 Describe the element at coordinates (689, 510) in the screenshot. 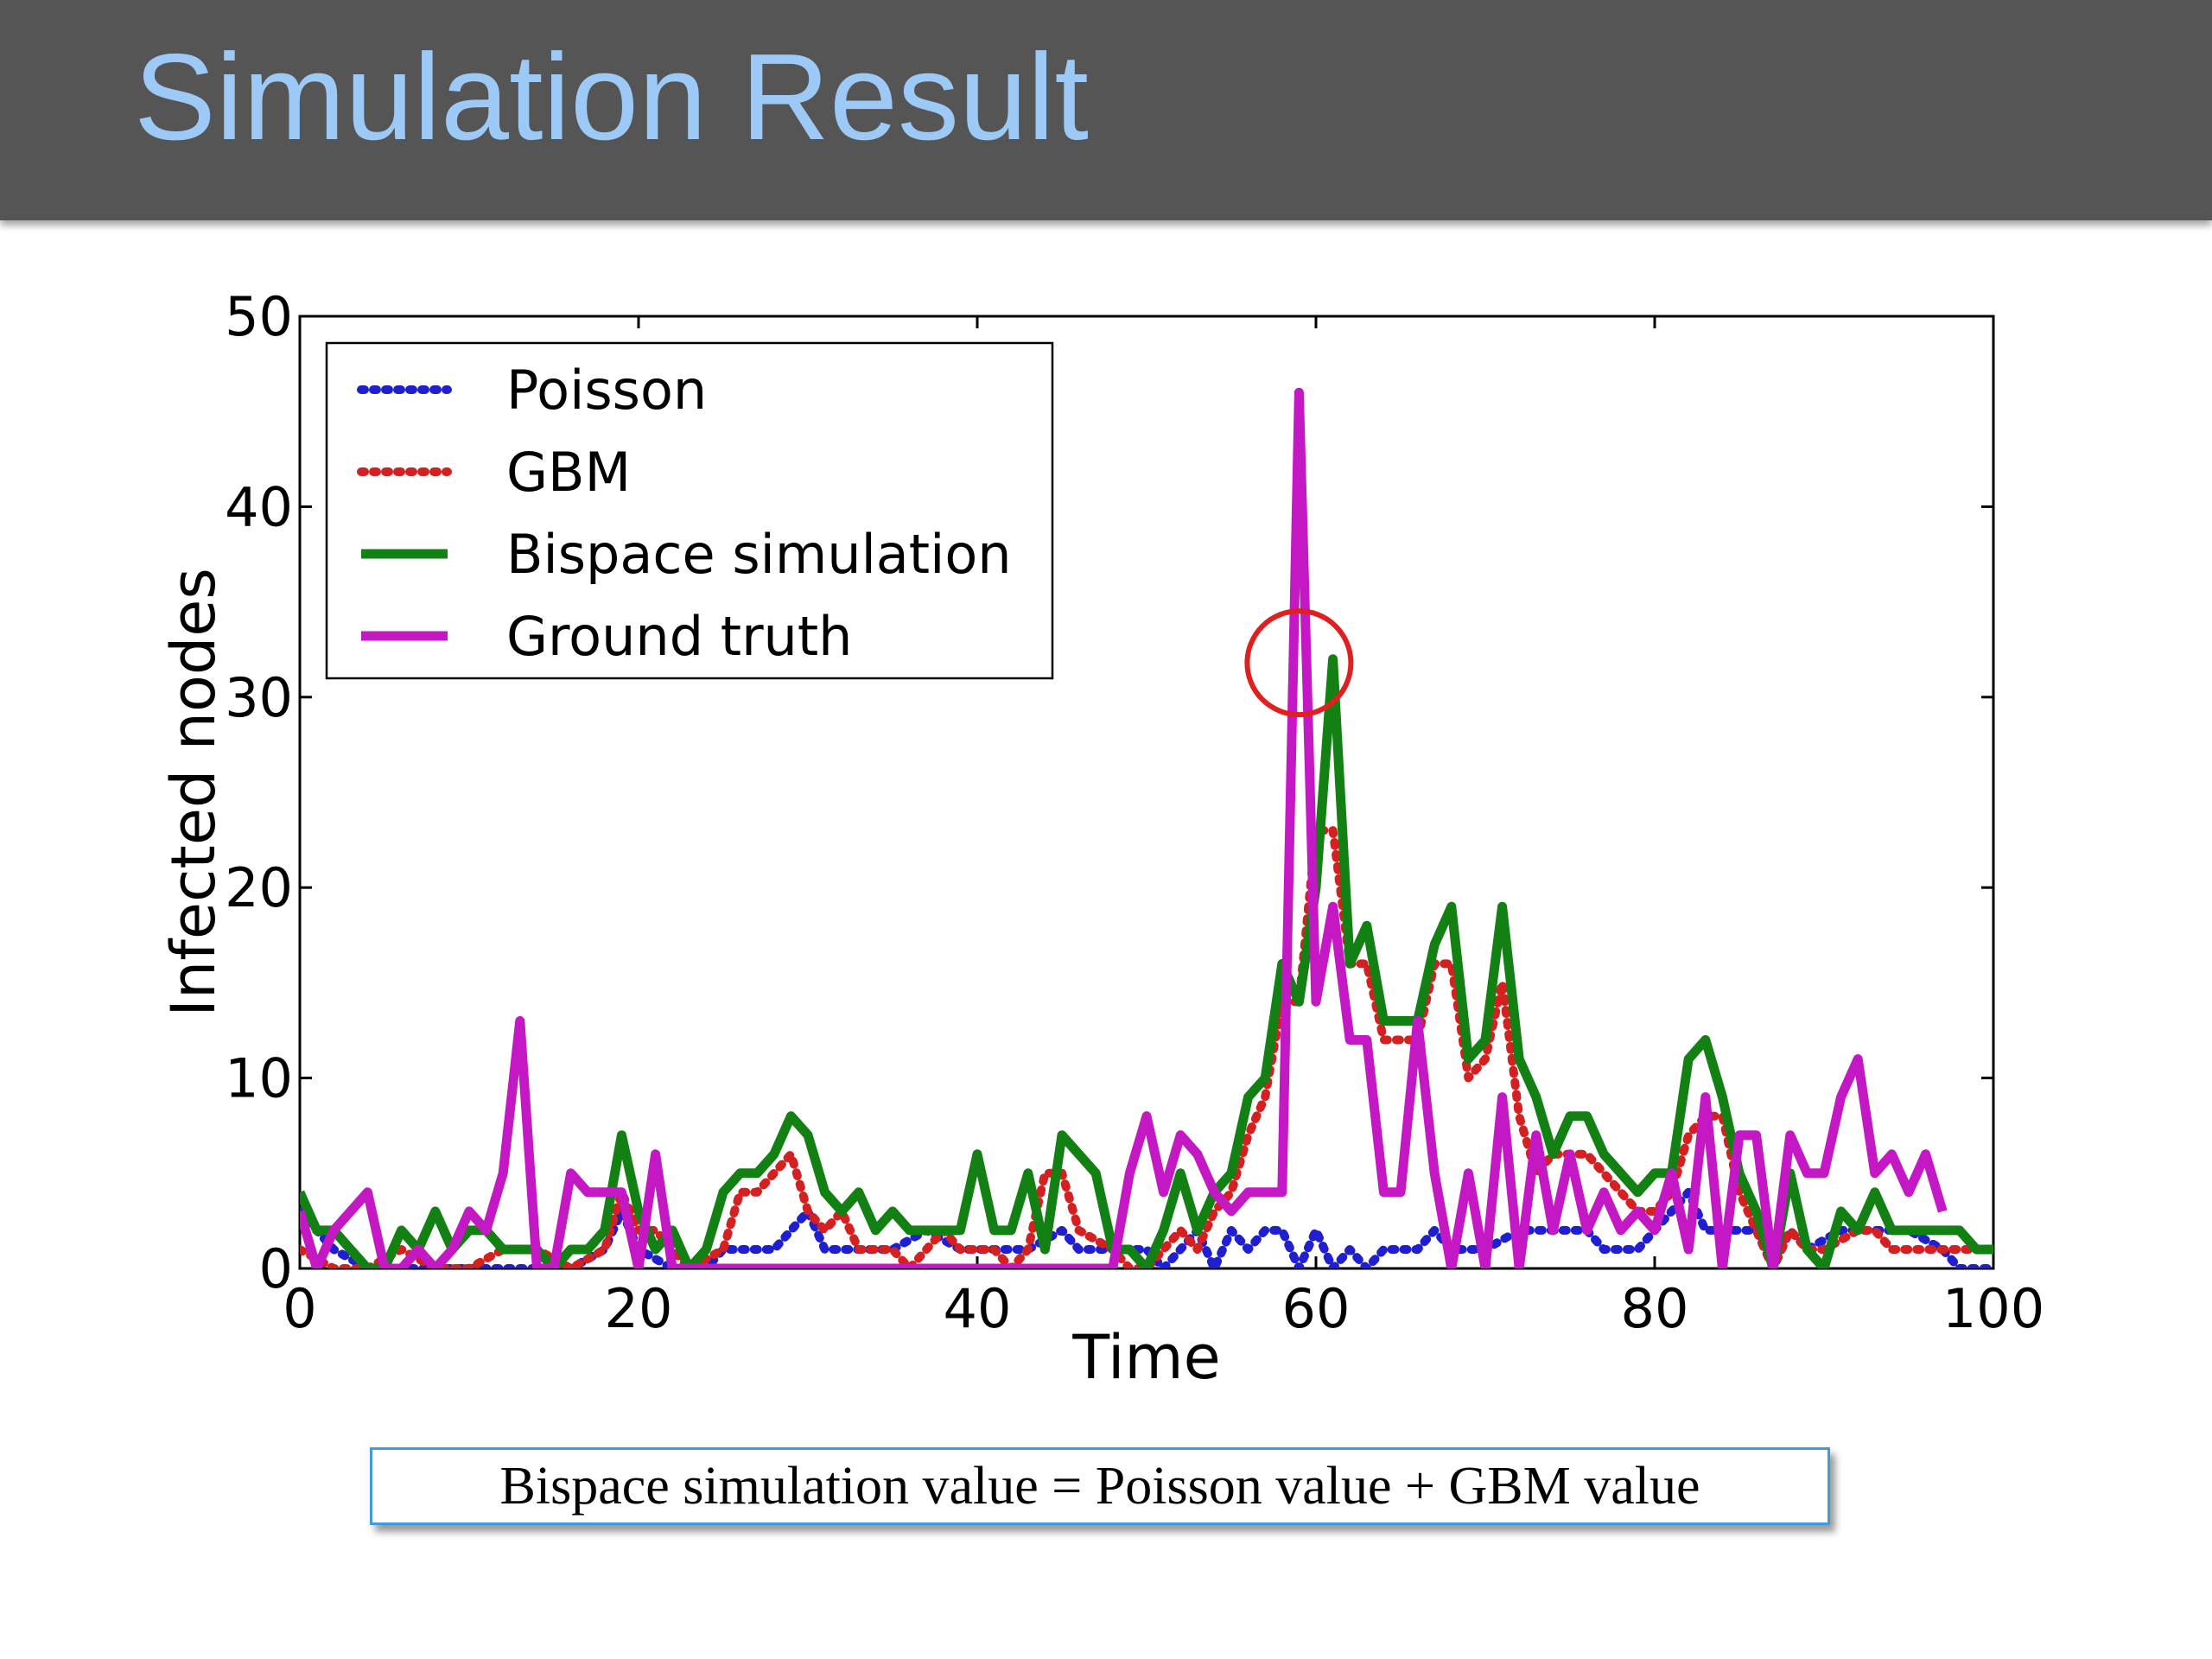

I see `legend-box` at that location.